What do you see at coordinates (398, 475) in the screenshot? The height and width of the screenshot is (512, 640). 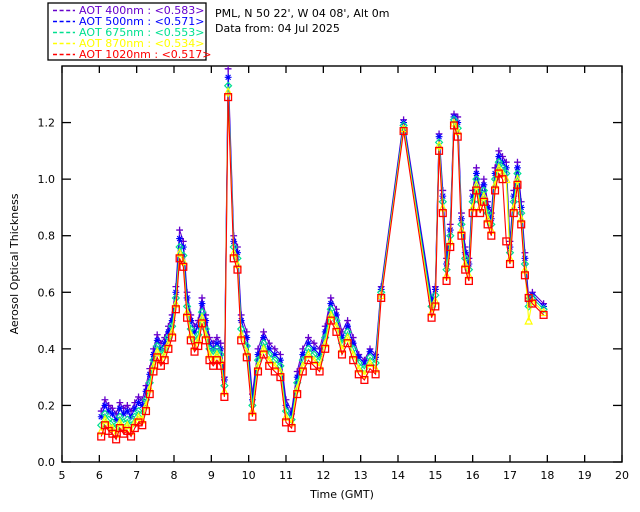 I see `x-tick-label: 14` at bounding box center [398, 475].